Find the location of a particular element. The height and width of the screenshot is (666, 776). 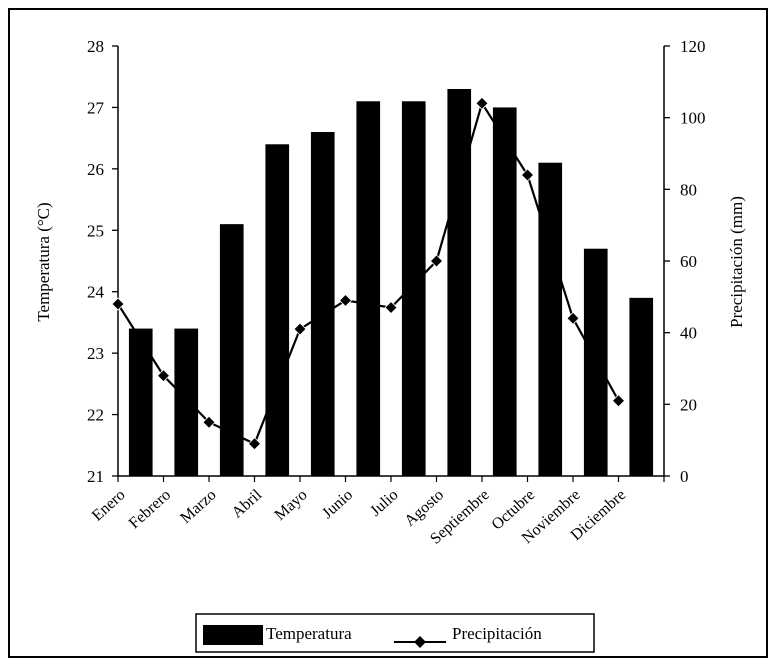

left-tick-label: 23 is located at coordinates (95, 353).